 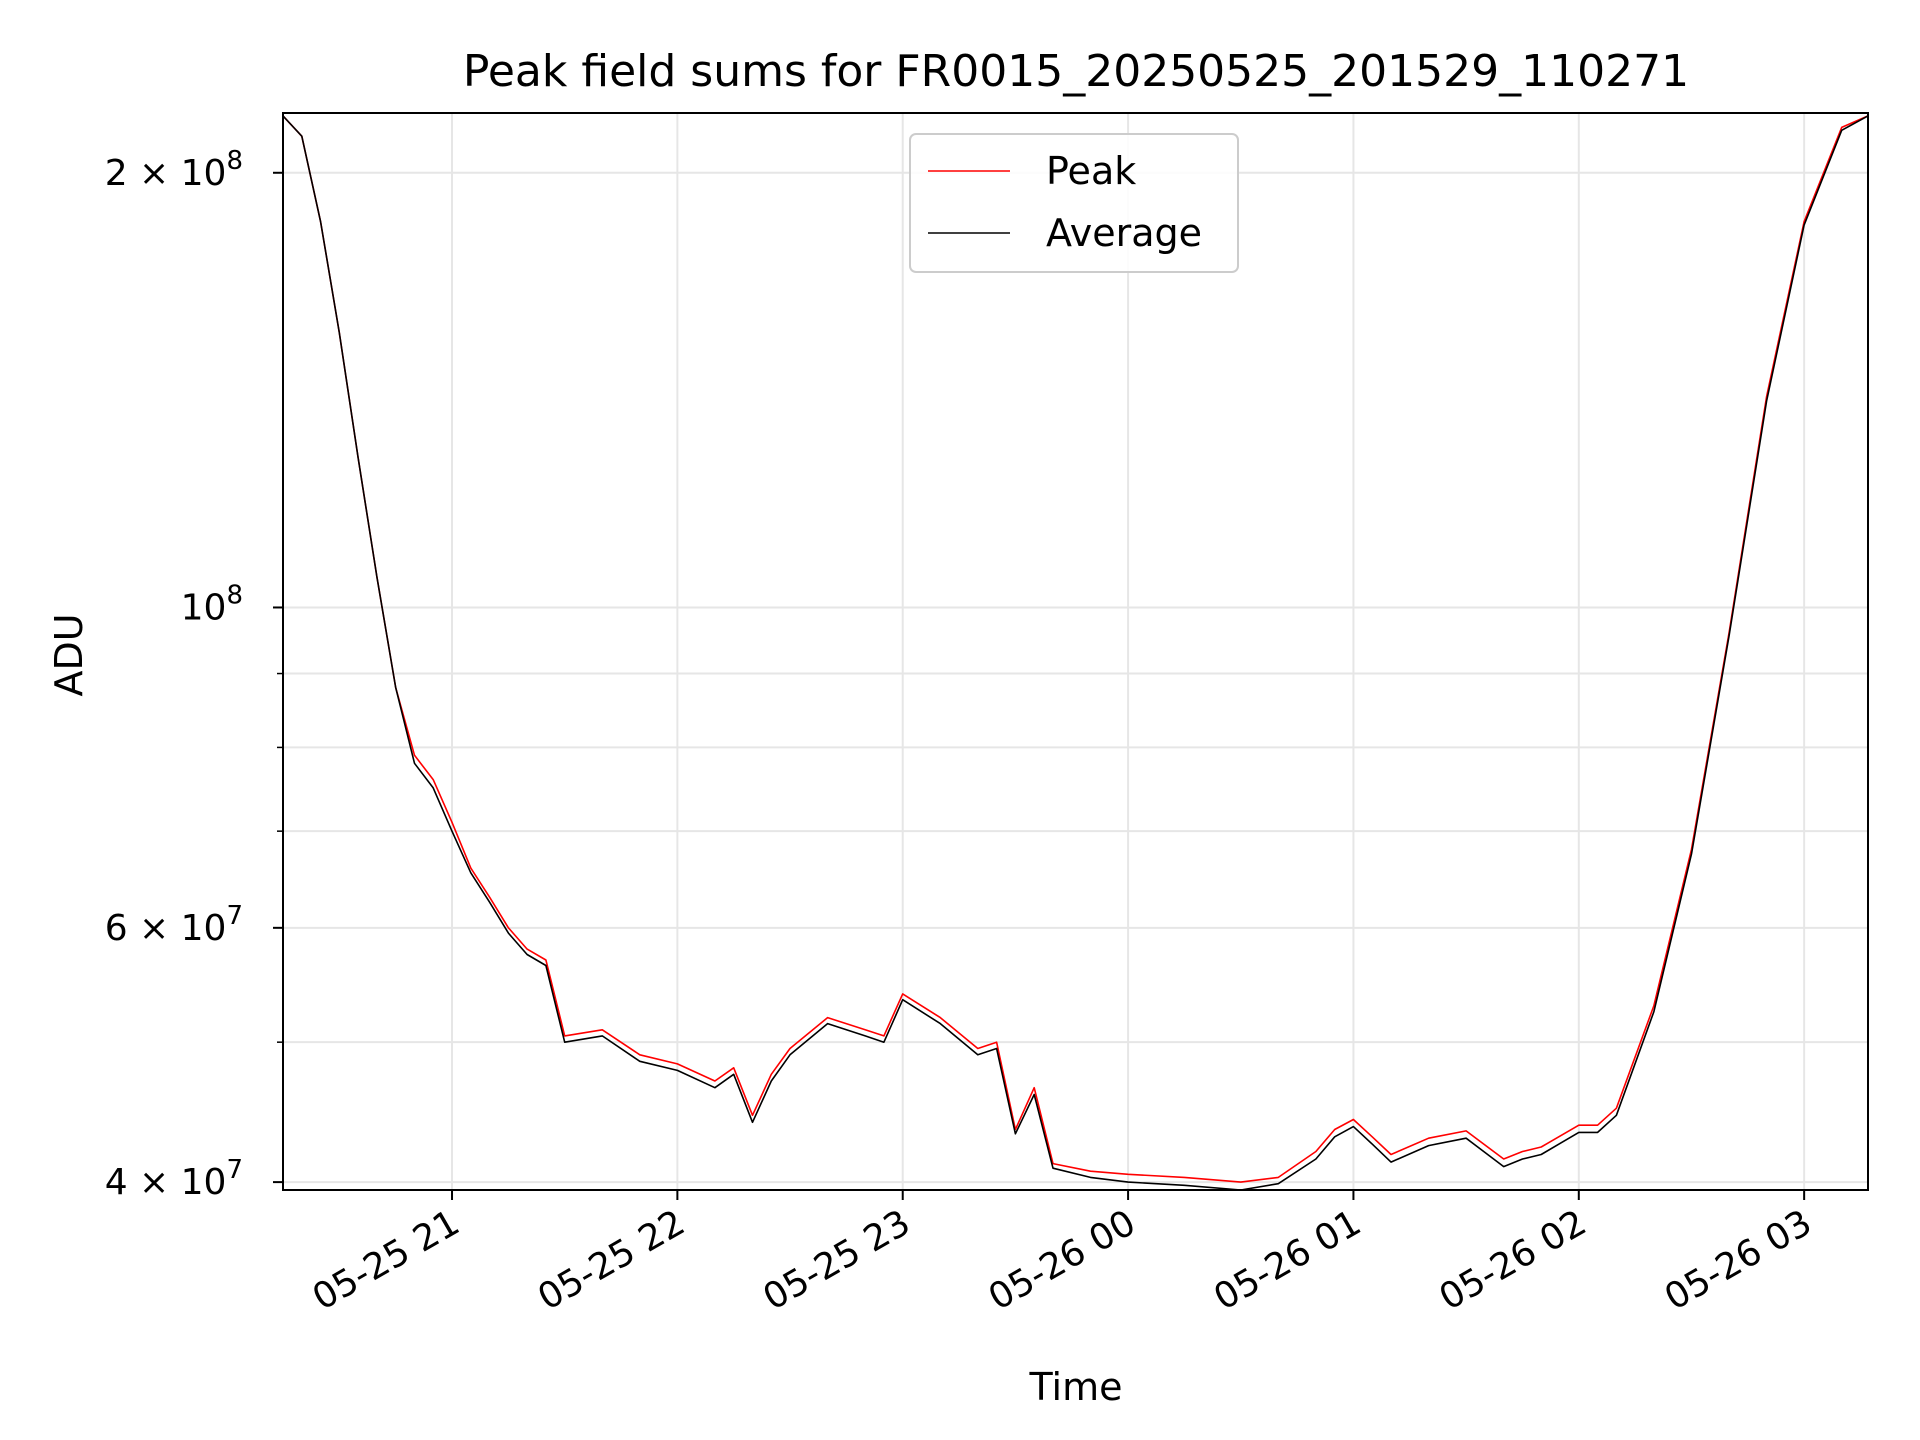 What do you see at coordinates (174, 1179) in the screenshot?
I see `y-tick-label: 4 × 107` at bounding box center [174, 1179].